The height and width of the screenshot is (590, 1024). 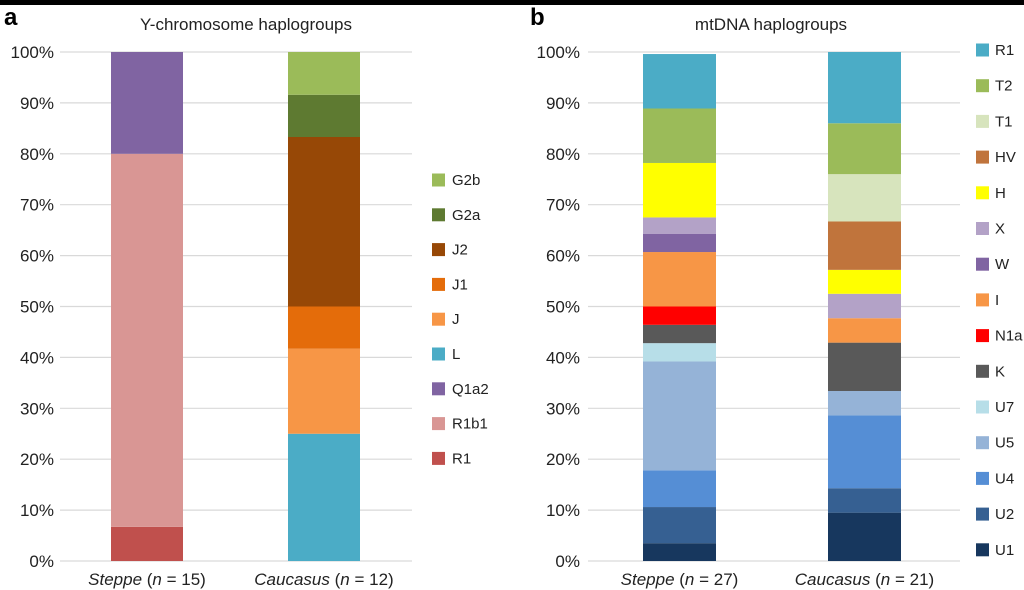 What do you see at coordinates (460, 250) in the screenshot?
I see `chart-a-legend-label: J2` at bounding box center [460, 250].